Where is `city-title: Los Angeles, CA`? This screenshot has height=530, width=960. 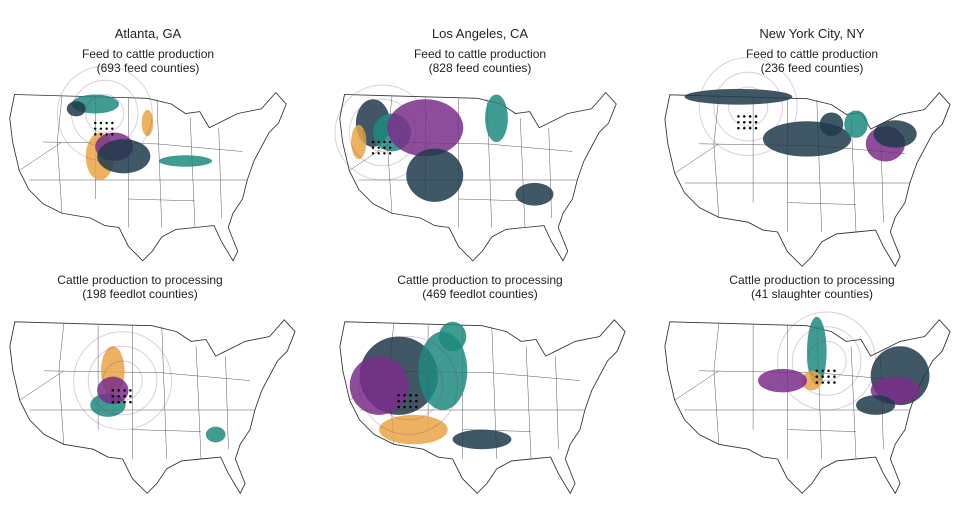 city-title: Los Angeles, CA is located at coordinates (480, 33).